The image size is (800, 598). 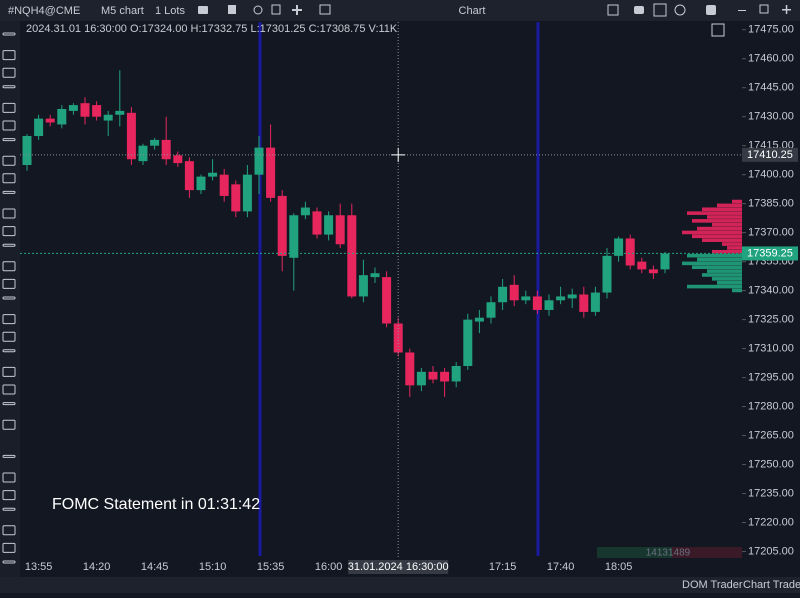 I want to click on symbol: #NQH4@CME, so click(x=44, y=11).